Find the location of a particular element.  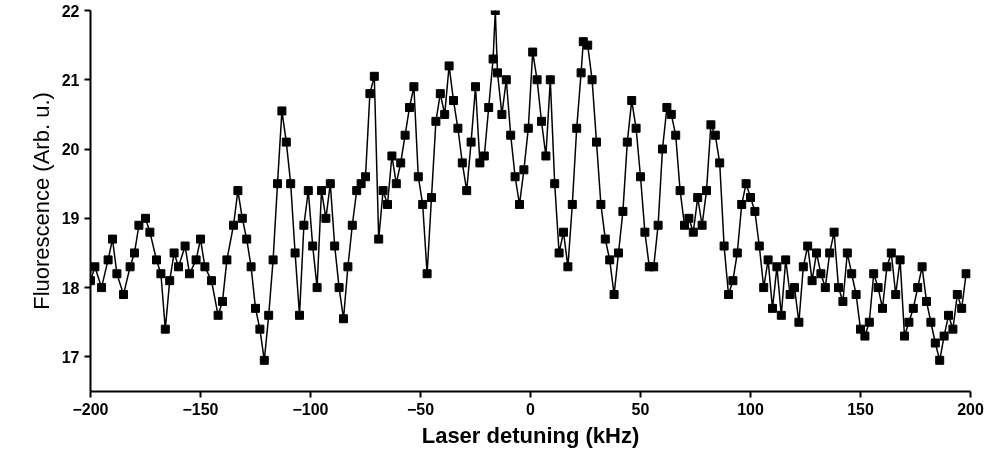

x-tick-label: −150 is located at coordinates (200, 409).